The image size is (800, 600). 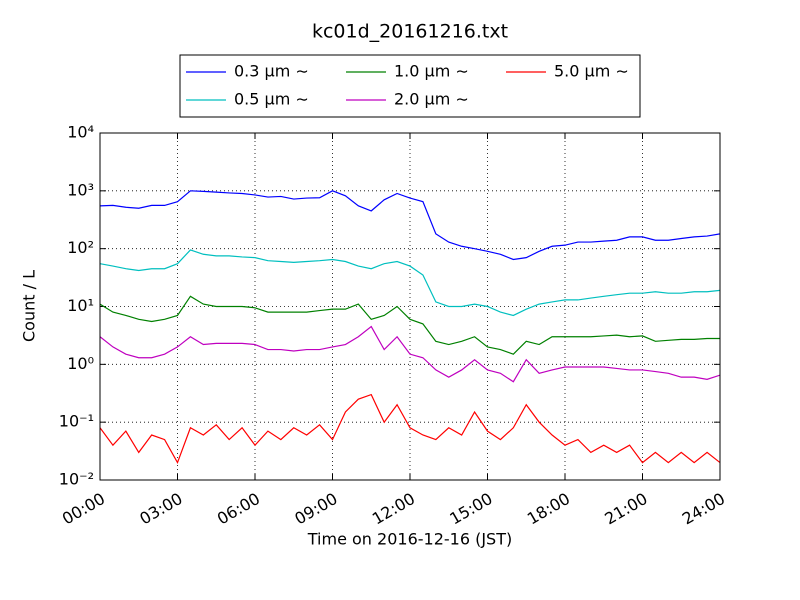 What do you see at coordinates (76, 479) in the screenshot?
I see `y-tick-label: 10⁻²` at bounding box center [76, 479].